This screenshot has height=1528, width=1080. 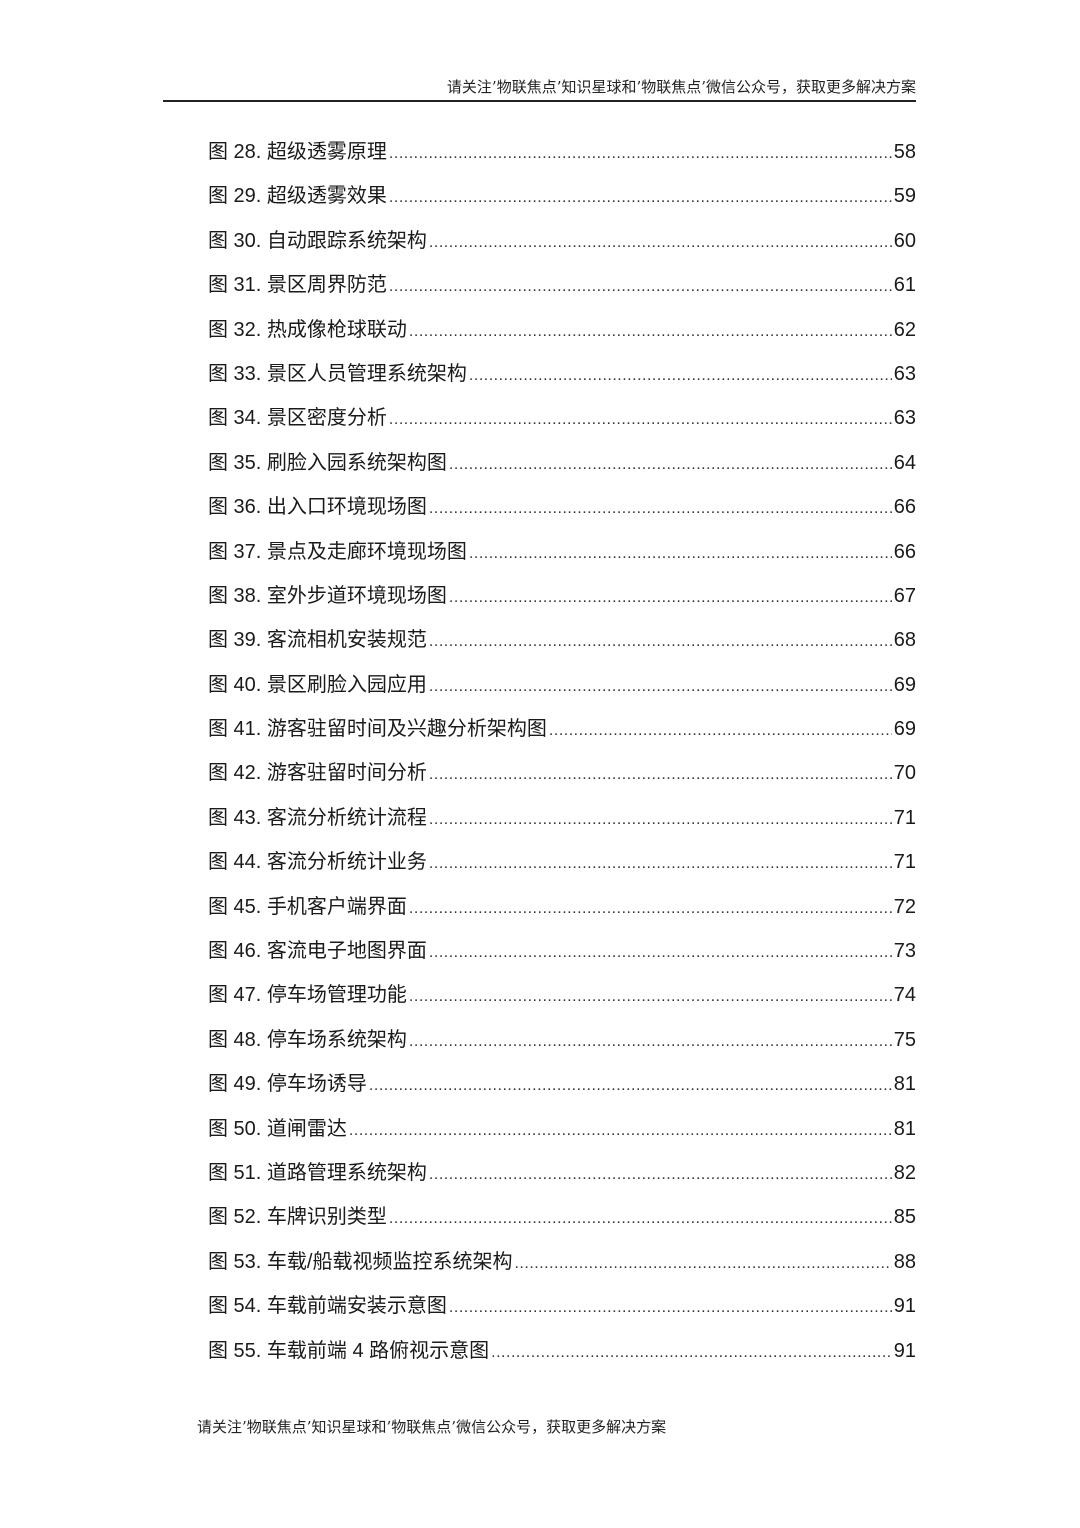 What do you see at coordinates (297, 1217) in the screenshot?
I see `toc-entry-label: 图 52. 车牌识别类型` at bounding box center [297, 1217].